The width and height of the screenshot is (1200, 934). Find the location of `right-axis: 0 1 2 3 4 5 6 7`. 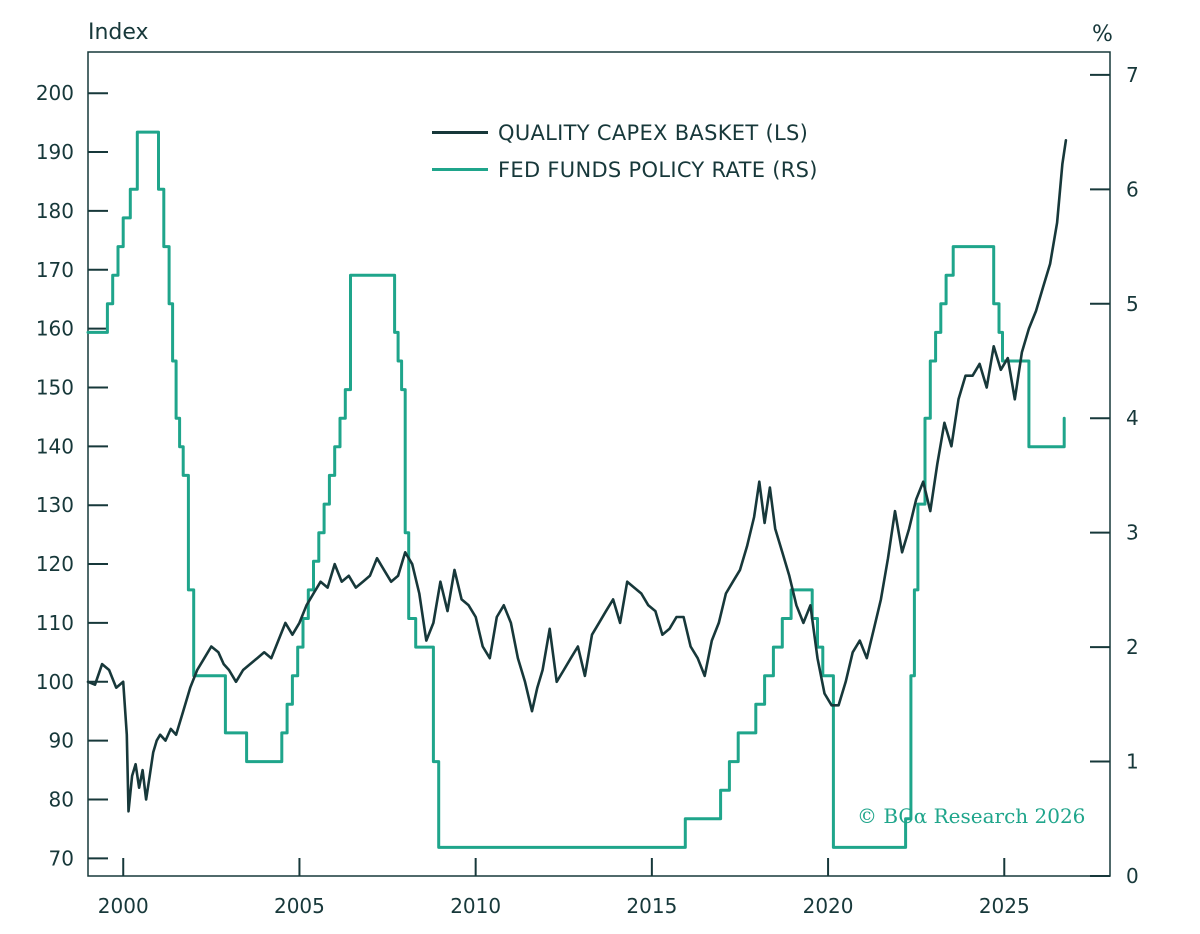

right-axis: 0 1 2 3 4 5 6 7 is located at coordinates (1114, 475).